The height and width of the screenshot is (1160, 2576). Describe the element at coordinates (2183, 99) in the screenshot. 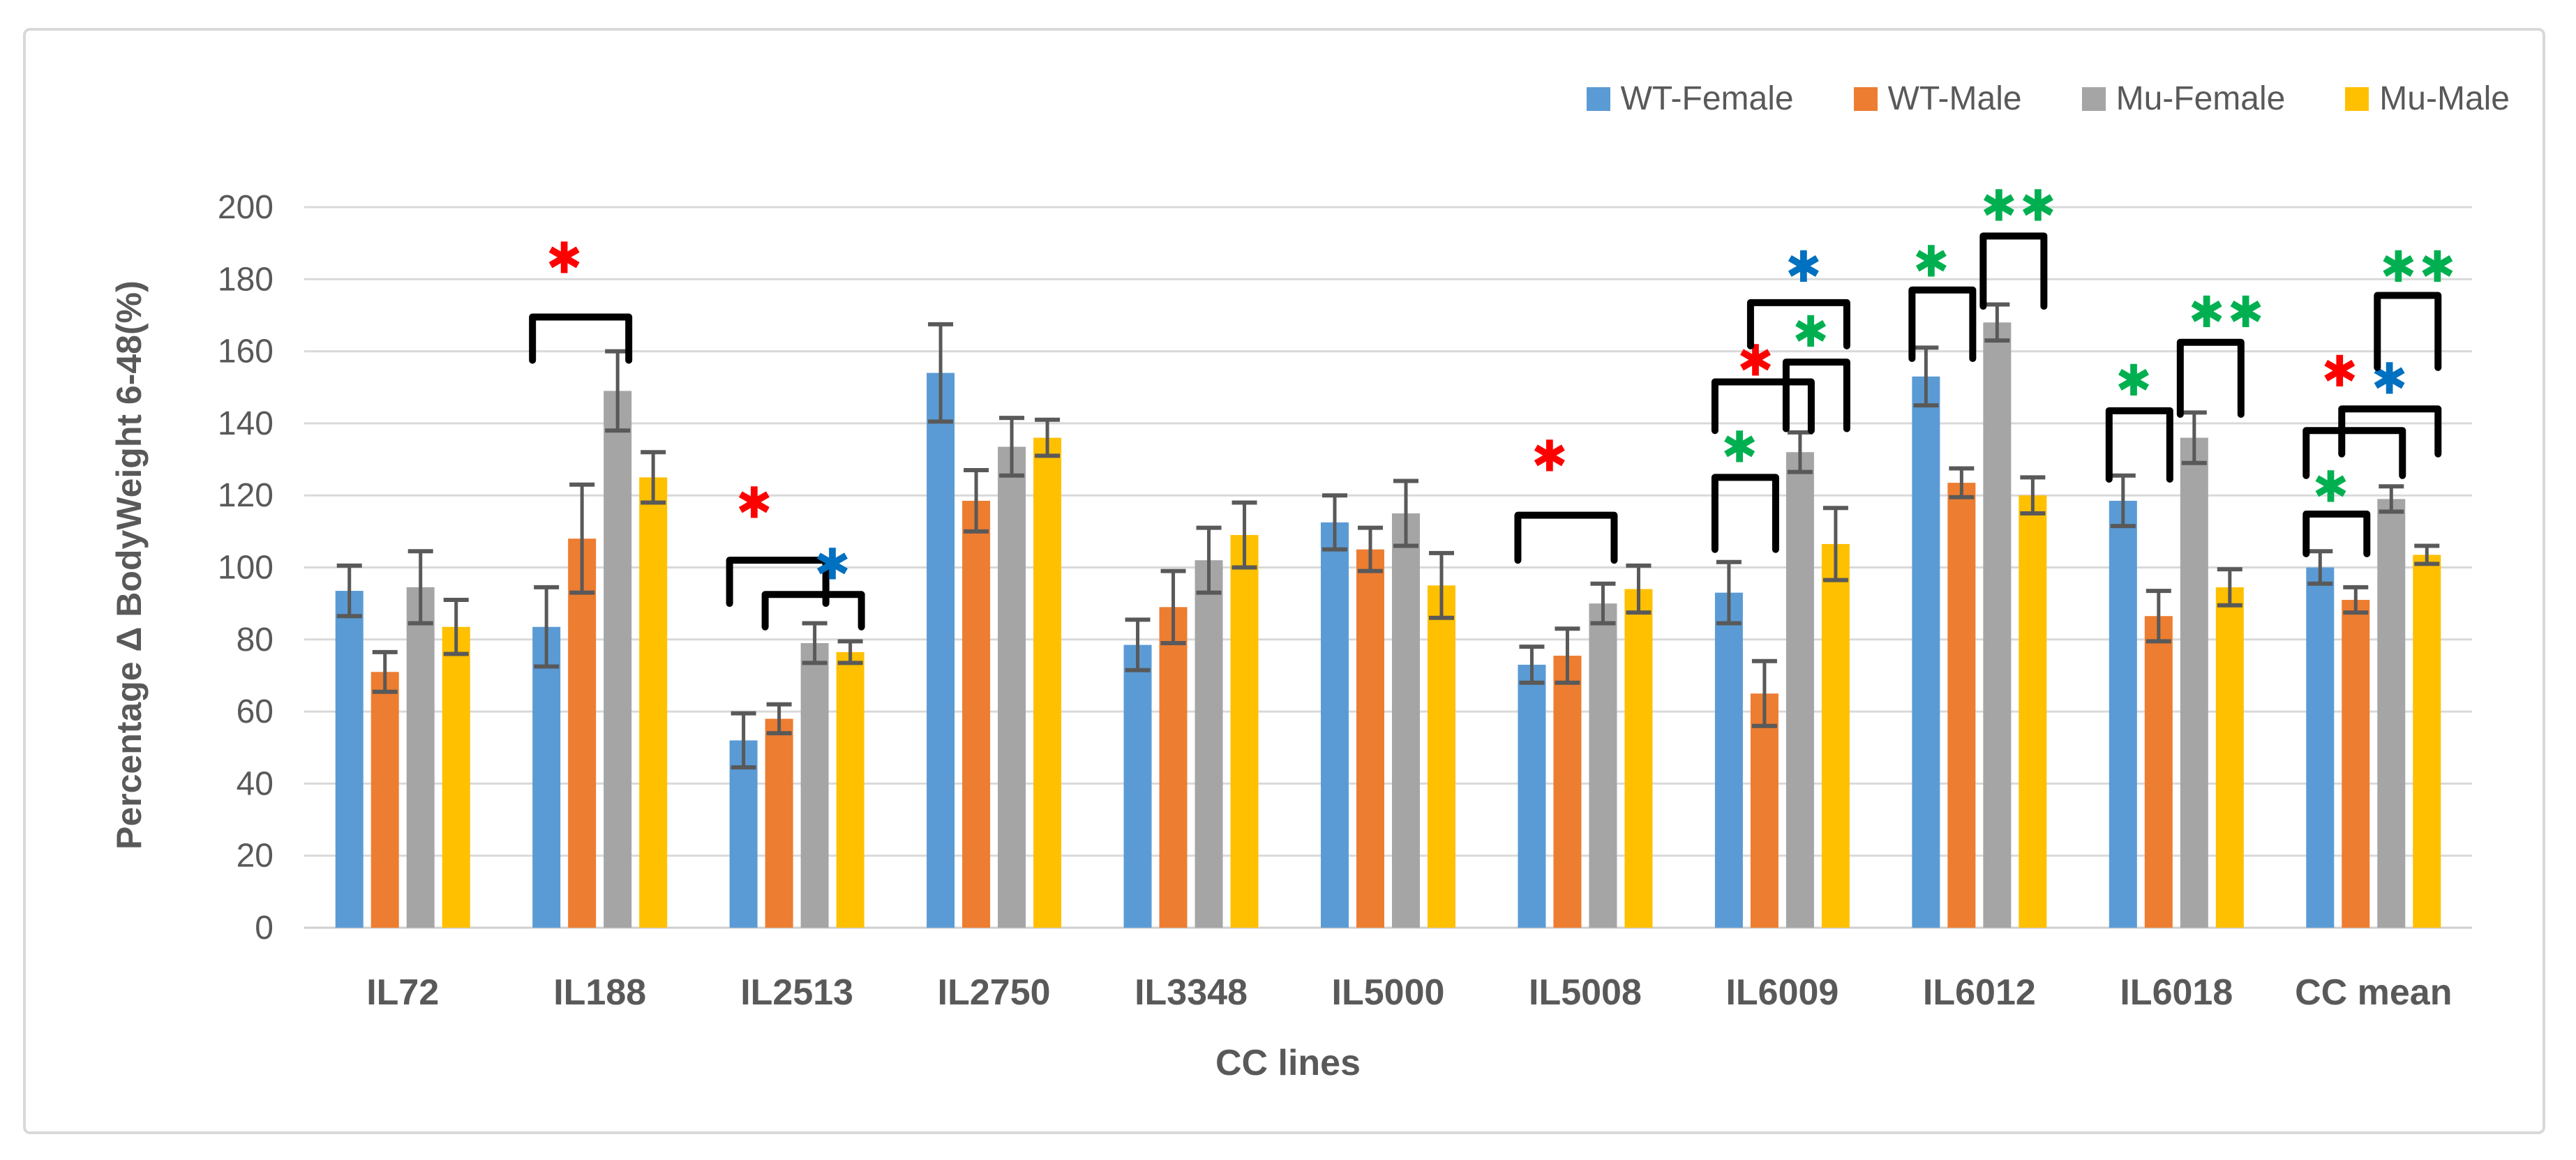

I see `legend-item-mu-female: Mu-Female` at that location.